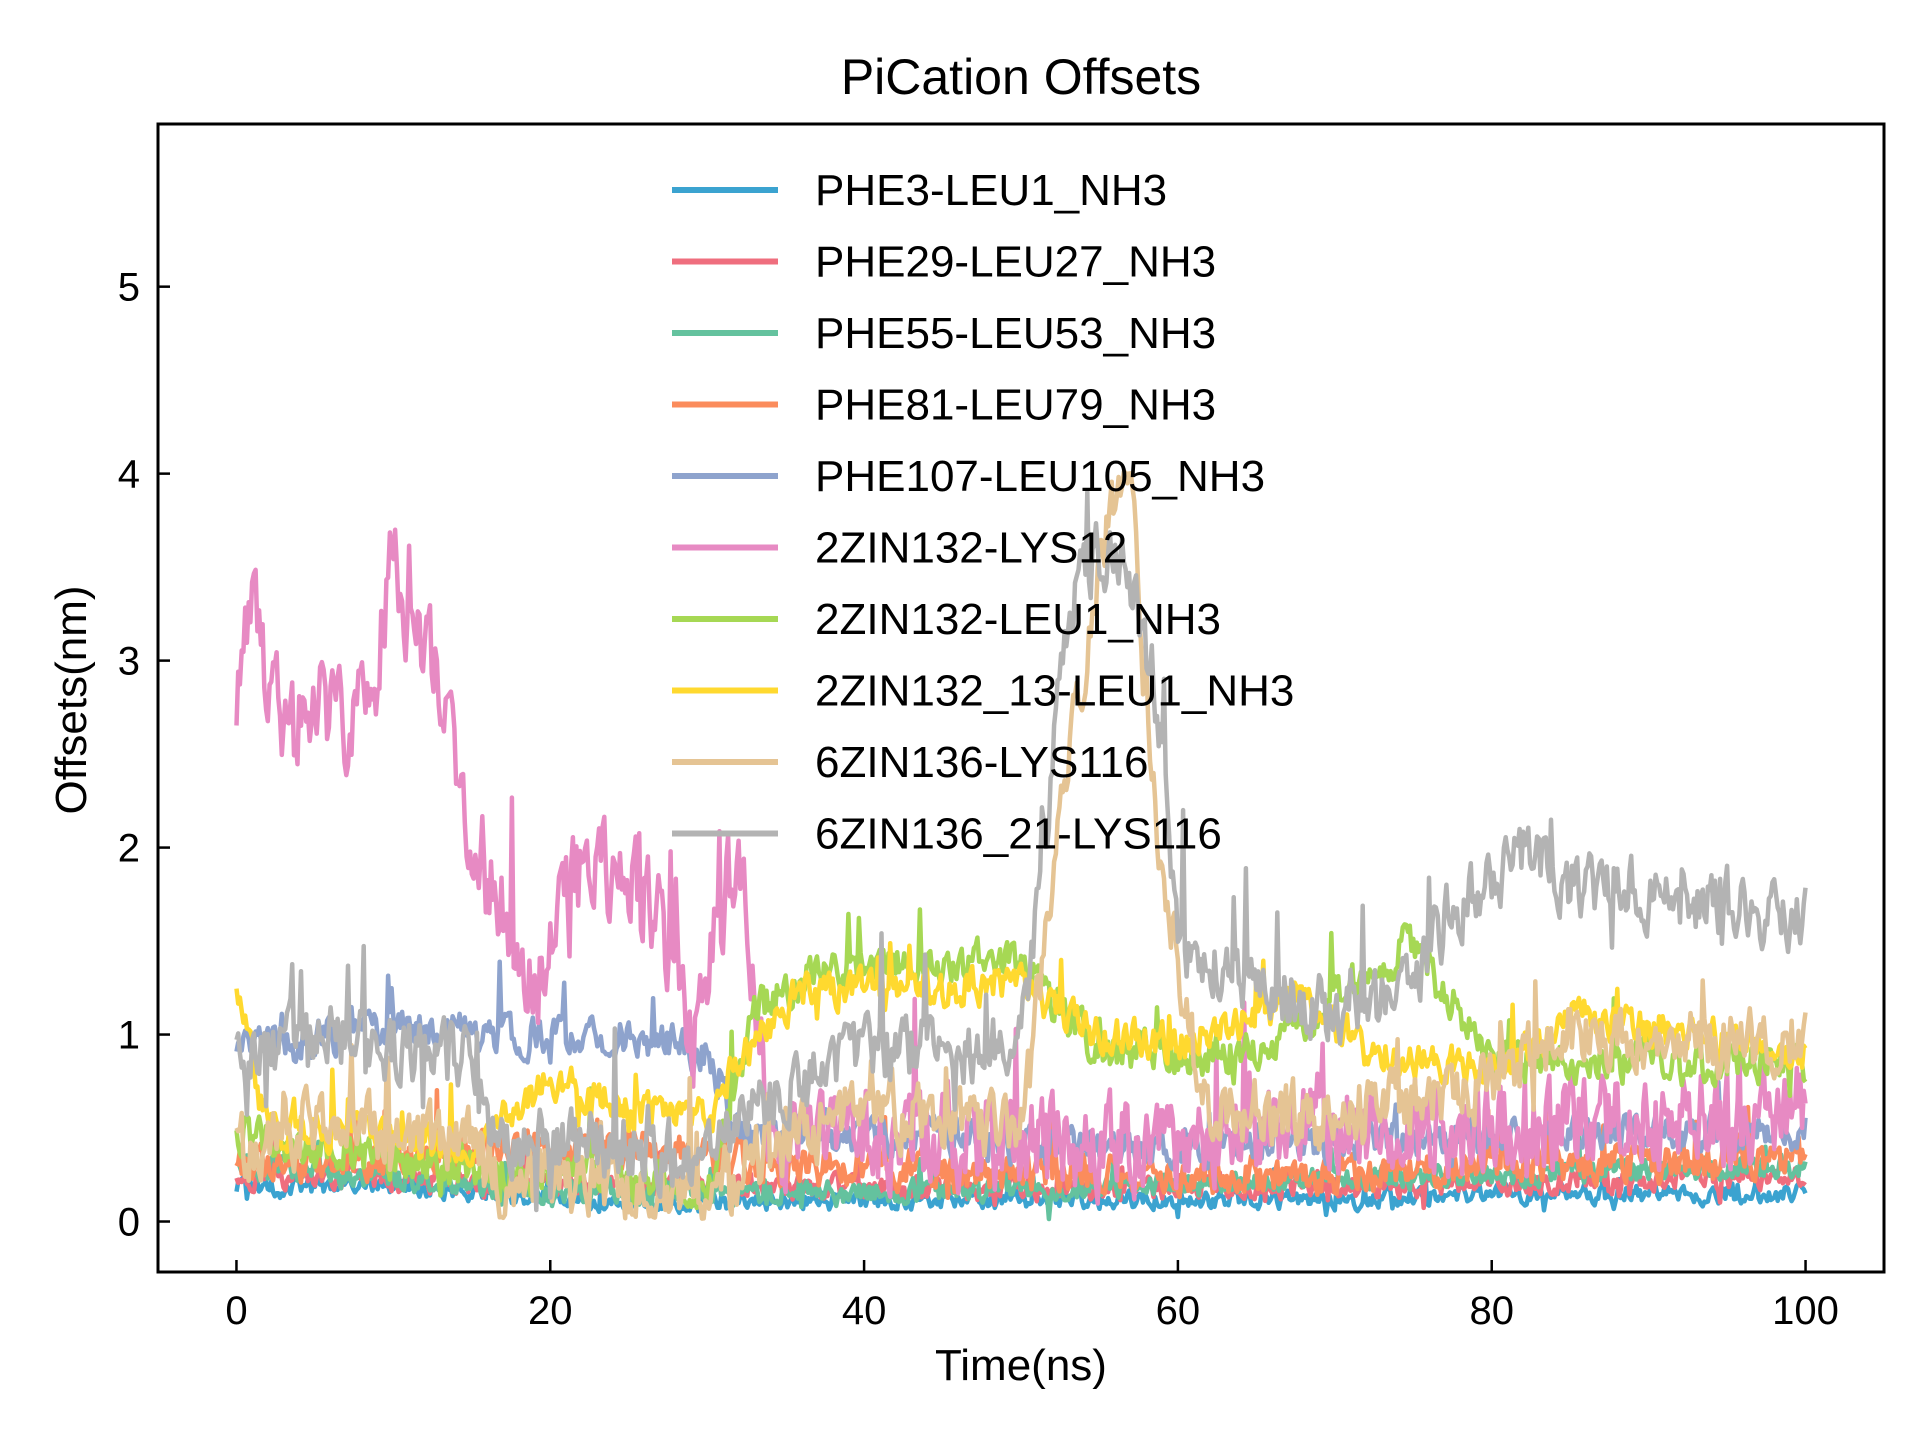 The width and height of the screenshot is (1920, 1440). What do you see at coordinates (129, 849) in the screenshot?
I see `y-tick-label: 2` at bounding box center [129, 849].